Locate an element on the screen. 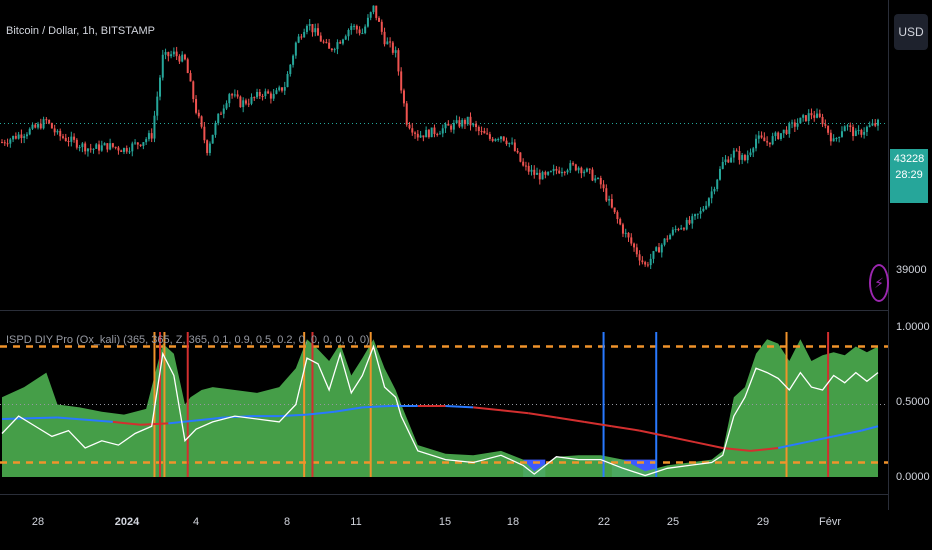  currency-button: USD is located at coordinates (911, 32).